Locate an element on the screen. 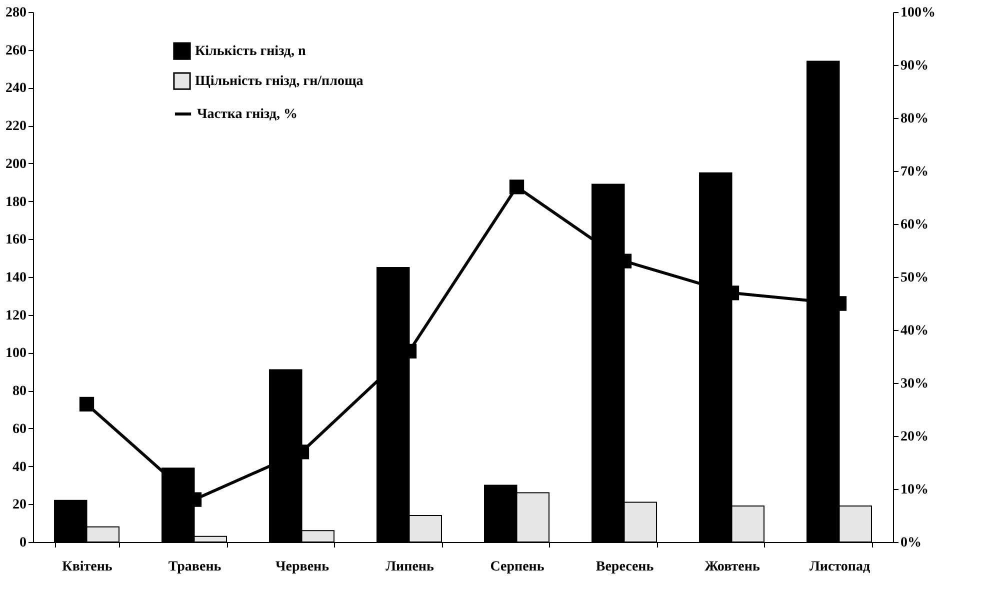  y2-tick-label: 80% is located at coordinates (914, 119).